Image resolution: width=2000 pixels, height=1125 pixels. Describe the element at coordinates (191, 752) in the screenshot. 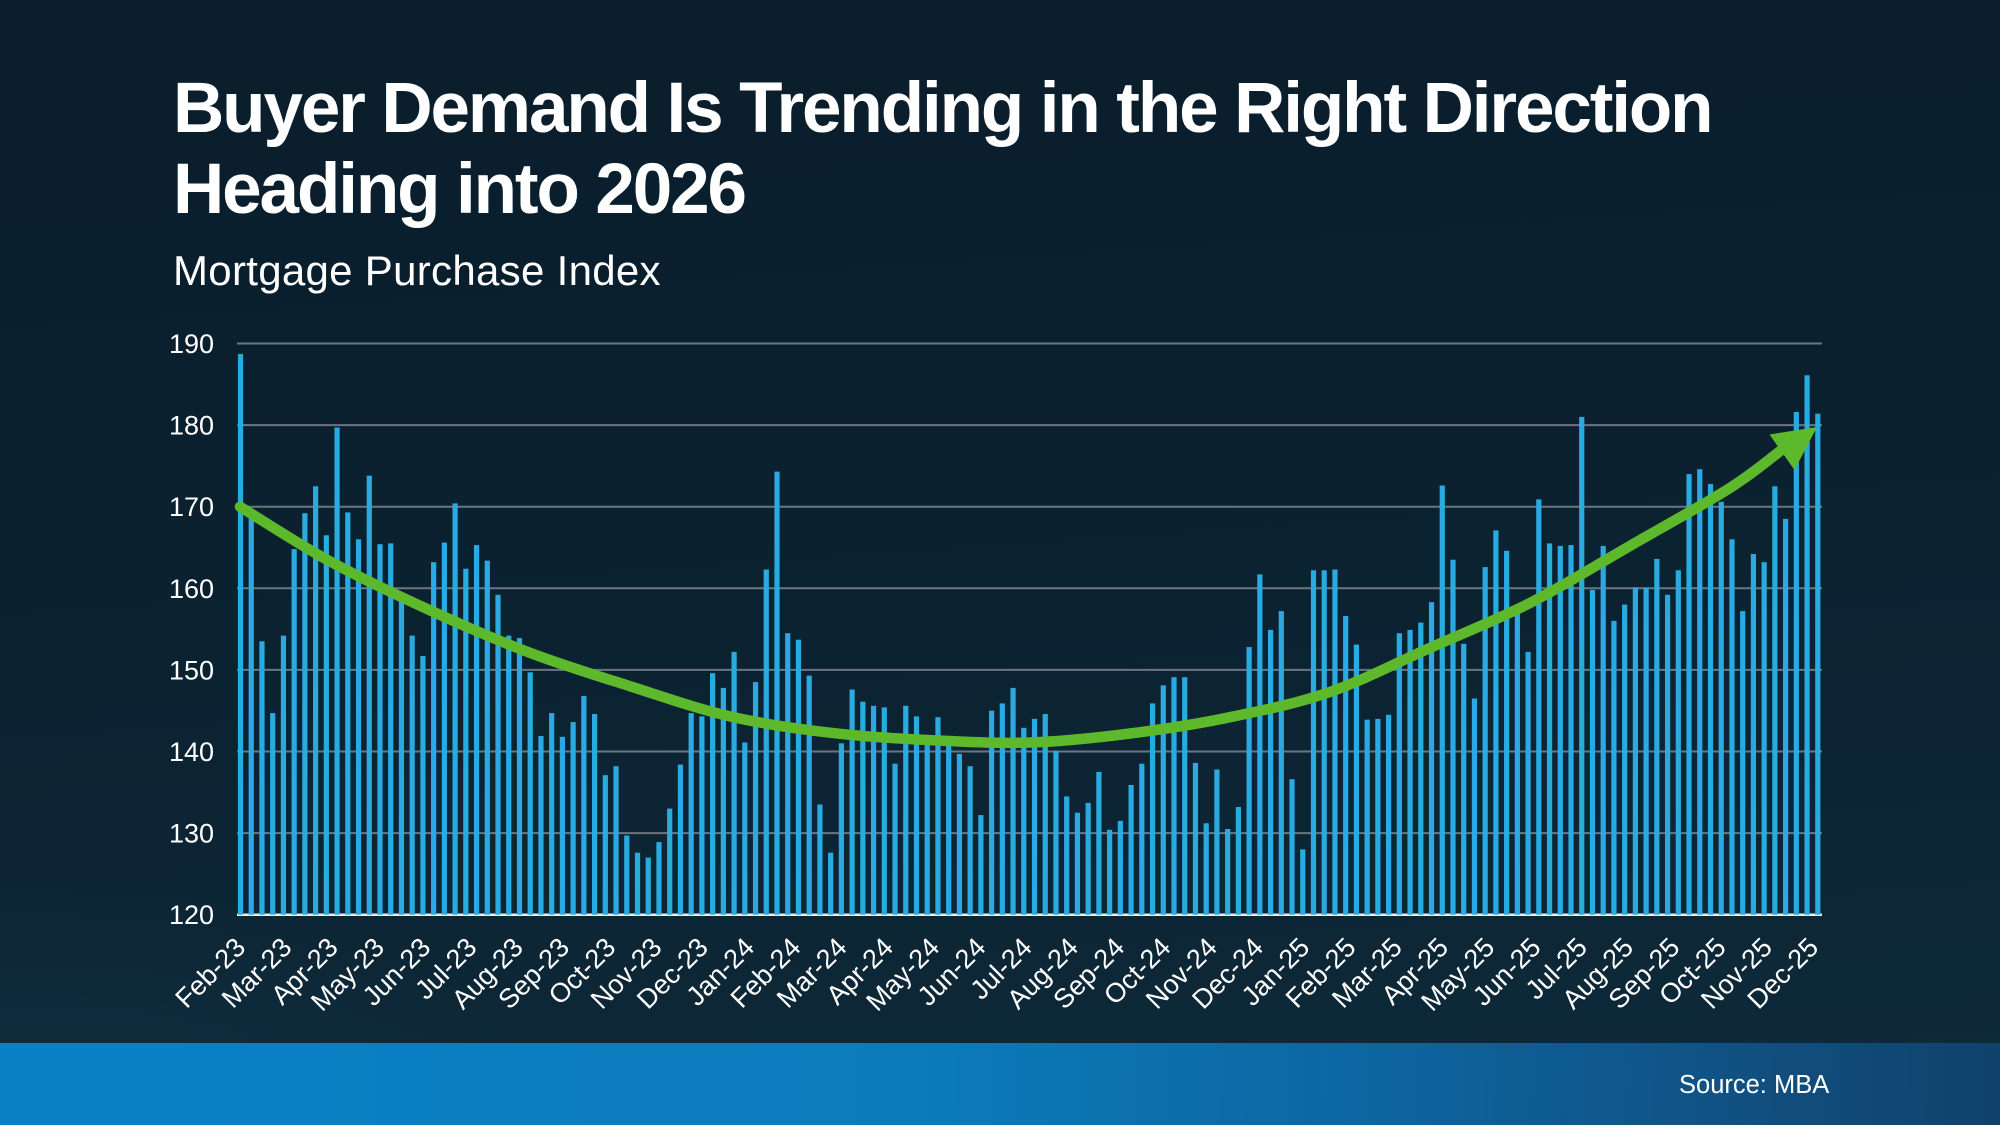

I see `svg-text: 140` at that location.